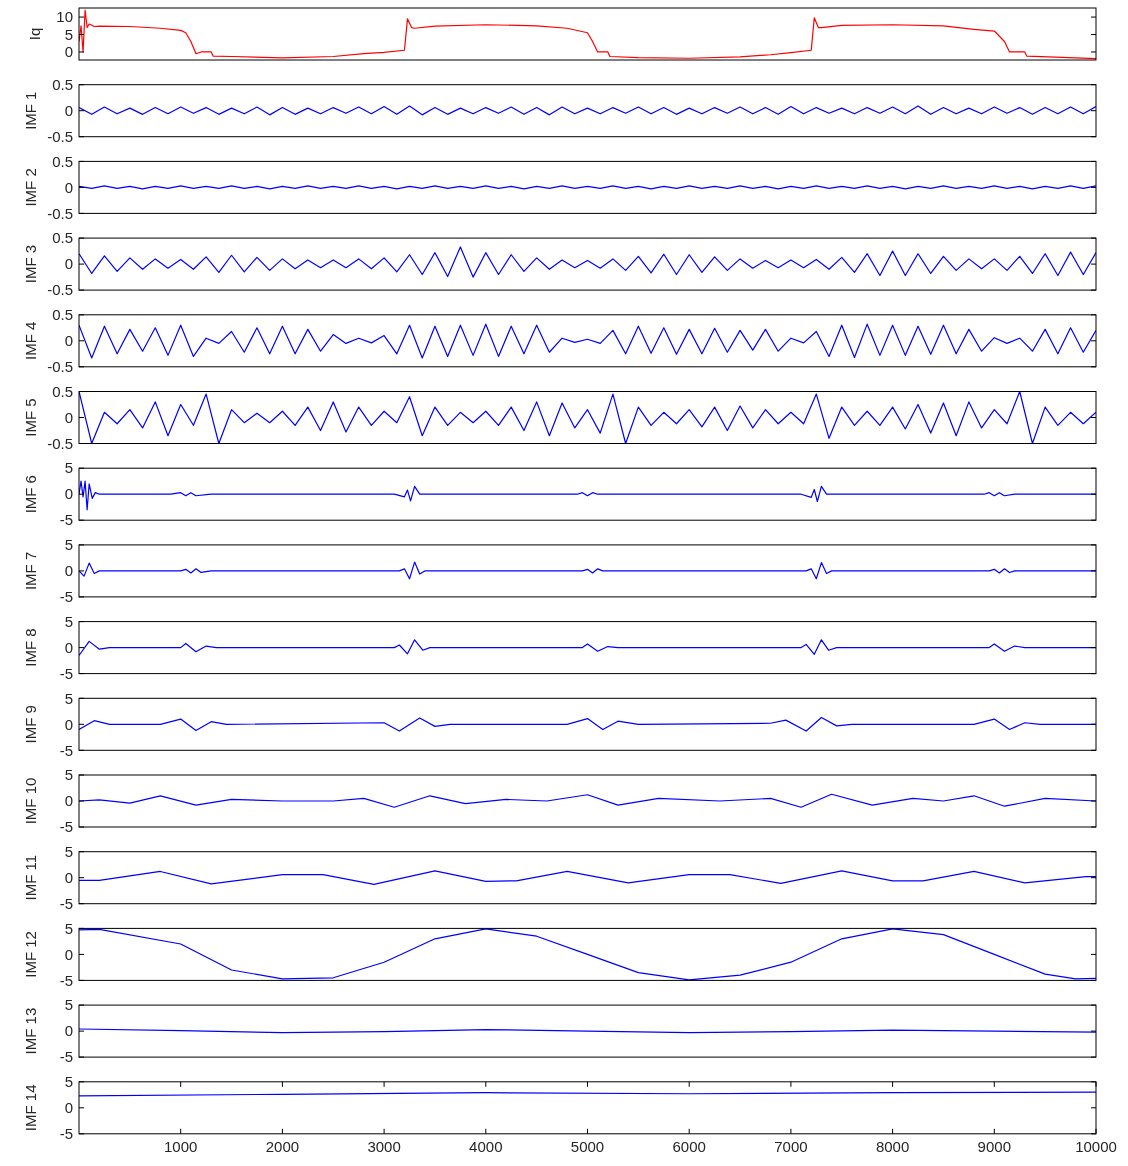 The image size is (1128, 1166). What do you see at coordinates (30, 417) in the screenshot?
I see `y-axis-title: IMF 5` at bounding box center [30, 417].